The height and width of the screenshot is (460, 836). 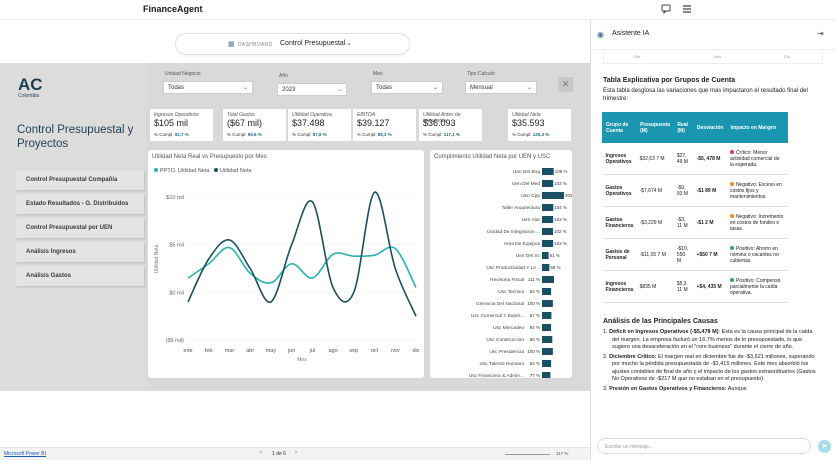 What do you see at coordinates (619, 127) in the screenshot?
I see `table-header-cell: Grupo de Cuenta` at bounding box center [619, 127].